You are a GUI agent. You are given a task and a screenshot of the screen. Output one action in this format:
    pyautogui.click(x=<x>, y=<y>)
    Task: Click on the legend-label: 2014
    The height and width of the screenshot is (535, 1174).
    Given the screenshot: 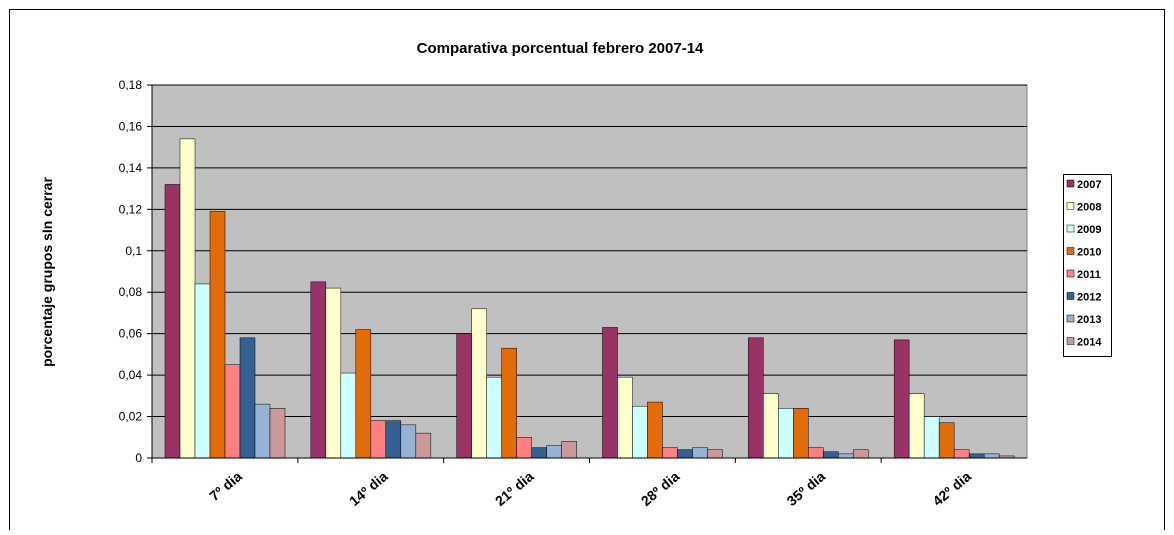 What is the action you would take?
    pyautogui.click(x=1089, y=343)
    